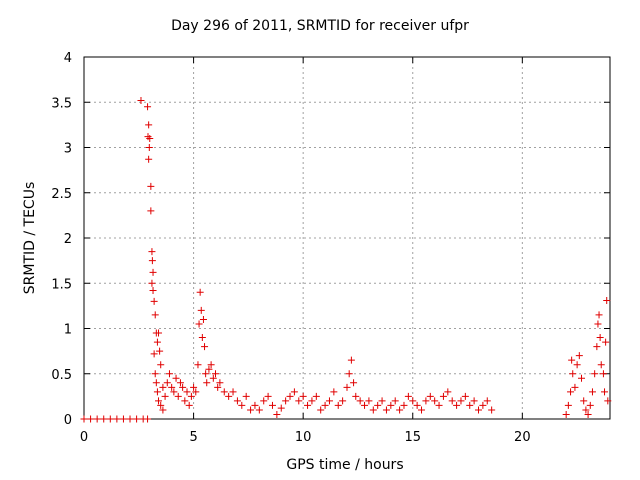 This screenshot has height=480, width=640. Describe the element at coordinates (61, 284) in the screenshot. I see `y-tick-label: 1.5` at that location.